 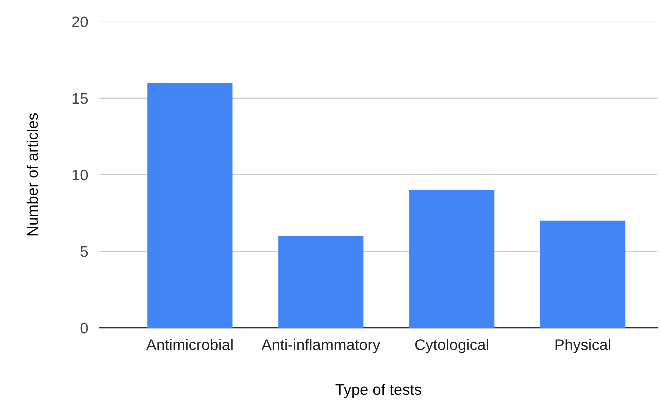 I want to click on y-tick-label: 20, so click(x=80, y=22).